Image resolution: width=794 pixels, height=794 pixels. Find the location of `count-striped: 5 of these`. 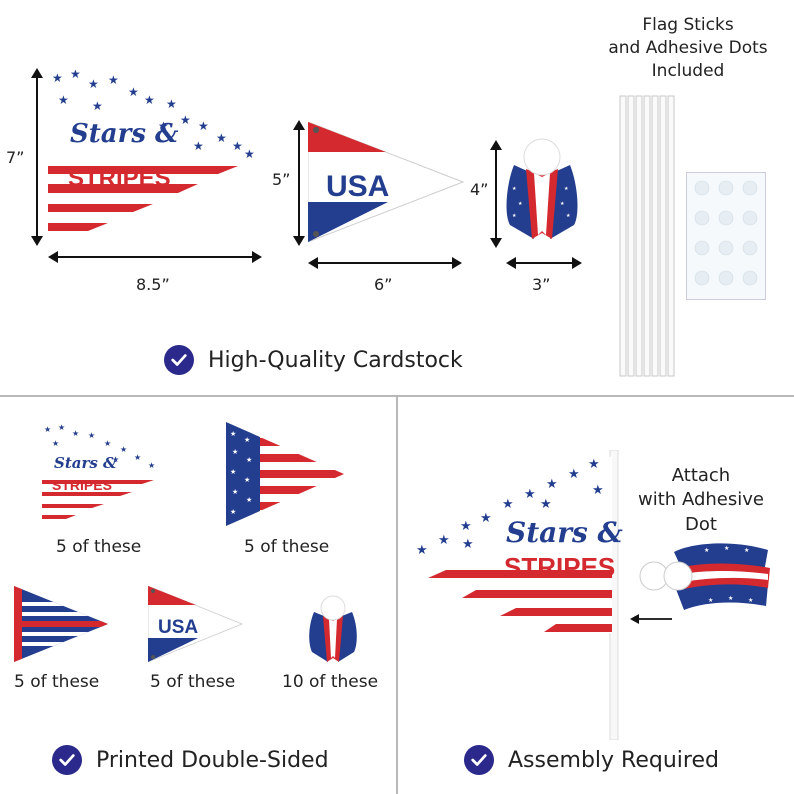

count-striped: 5 of these is located at coordinates (57, 682).